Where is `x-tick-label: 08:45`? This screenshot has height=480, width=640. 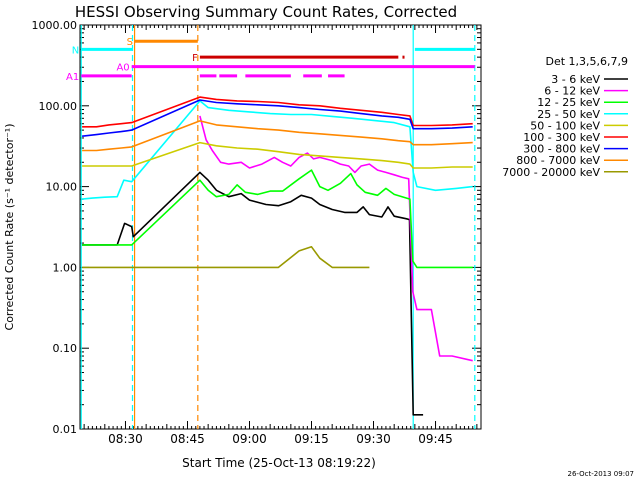 x-tick-label: 08:45 is located at coordinates (187, 439).